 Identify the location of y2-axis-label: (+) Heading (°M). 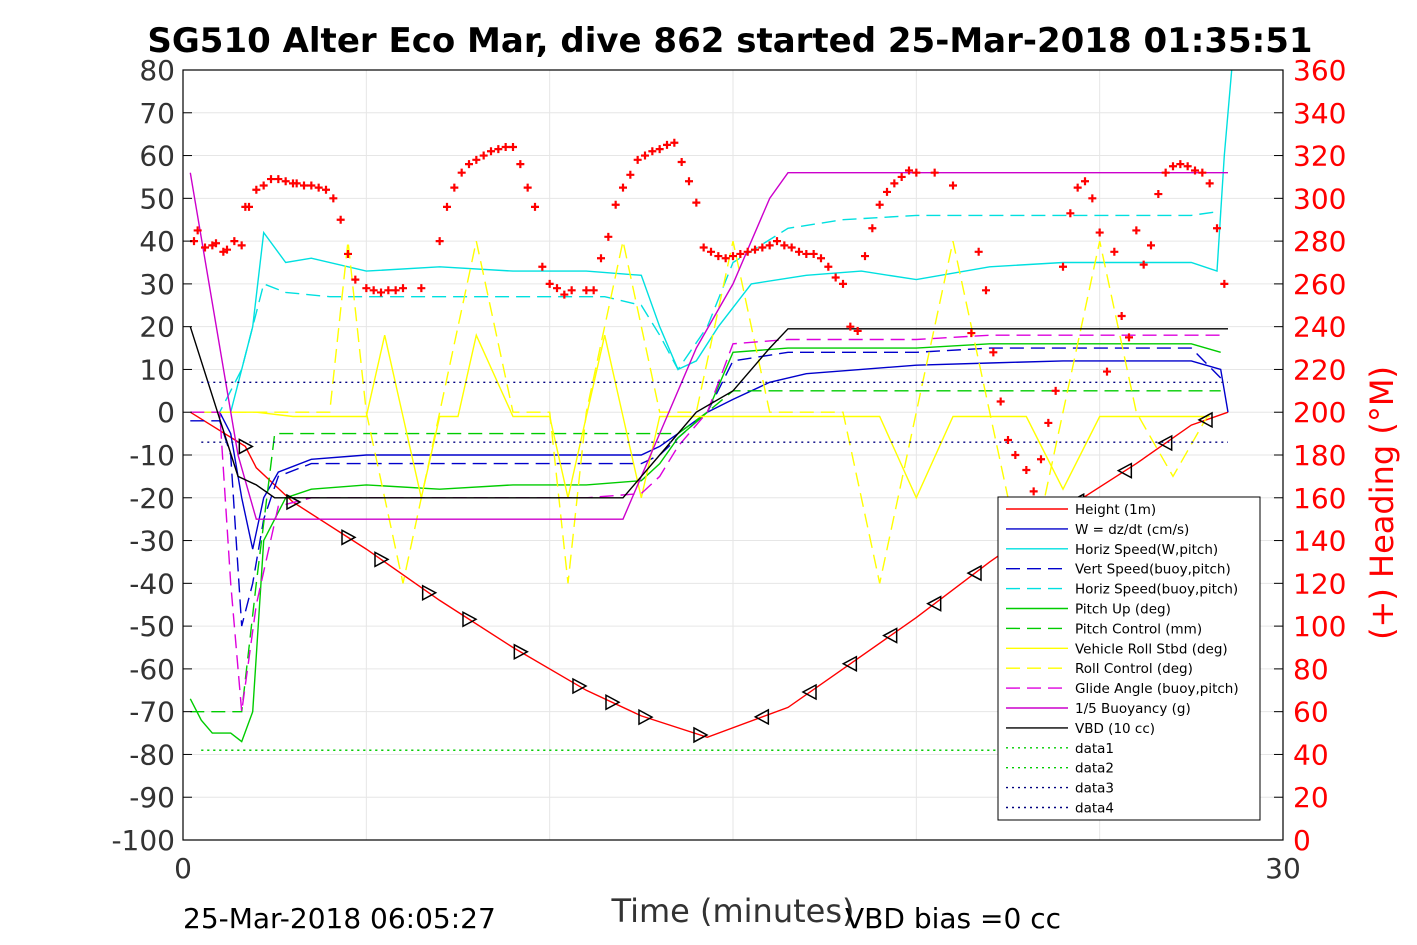
(1382, 503).